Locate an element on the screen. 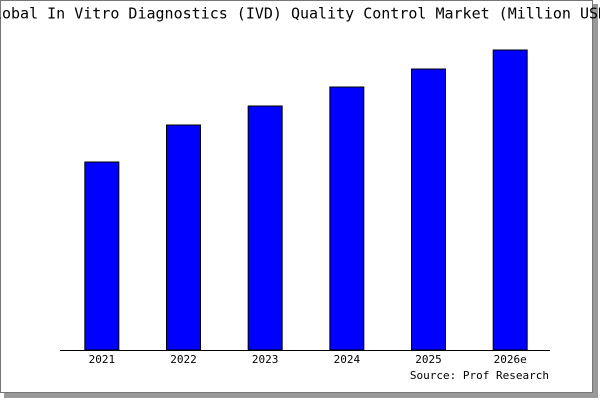 This screenshot has height=400, width=600. source-note: Source: Prof Research is located at coordinates (479, 375).